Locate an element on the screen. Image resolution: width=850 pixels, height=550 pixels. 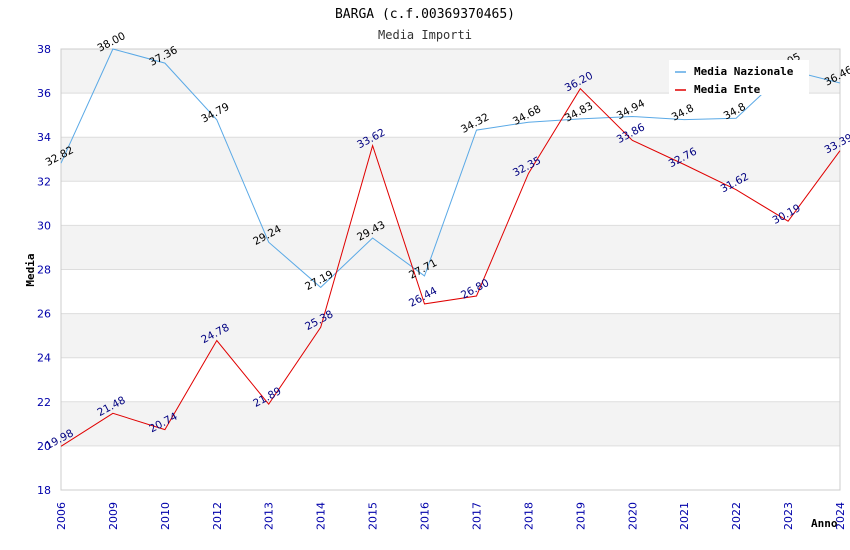
y-tick-label: 36 is located at coordinates (44, 93).